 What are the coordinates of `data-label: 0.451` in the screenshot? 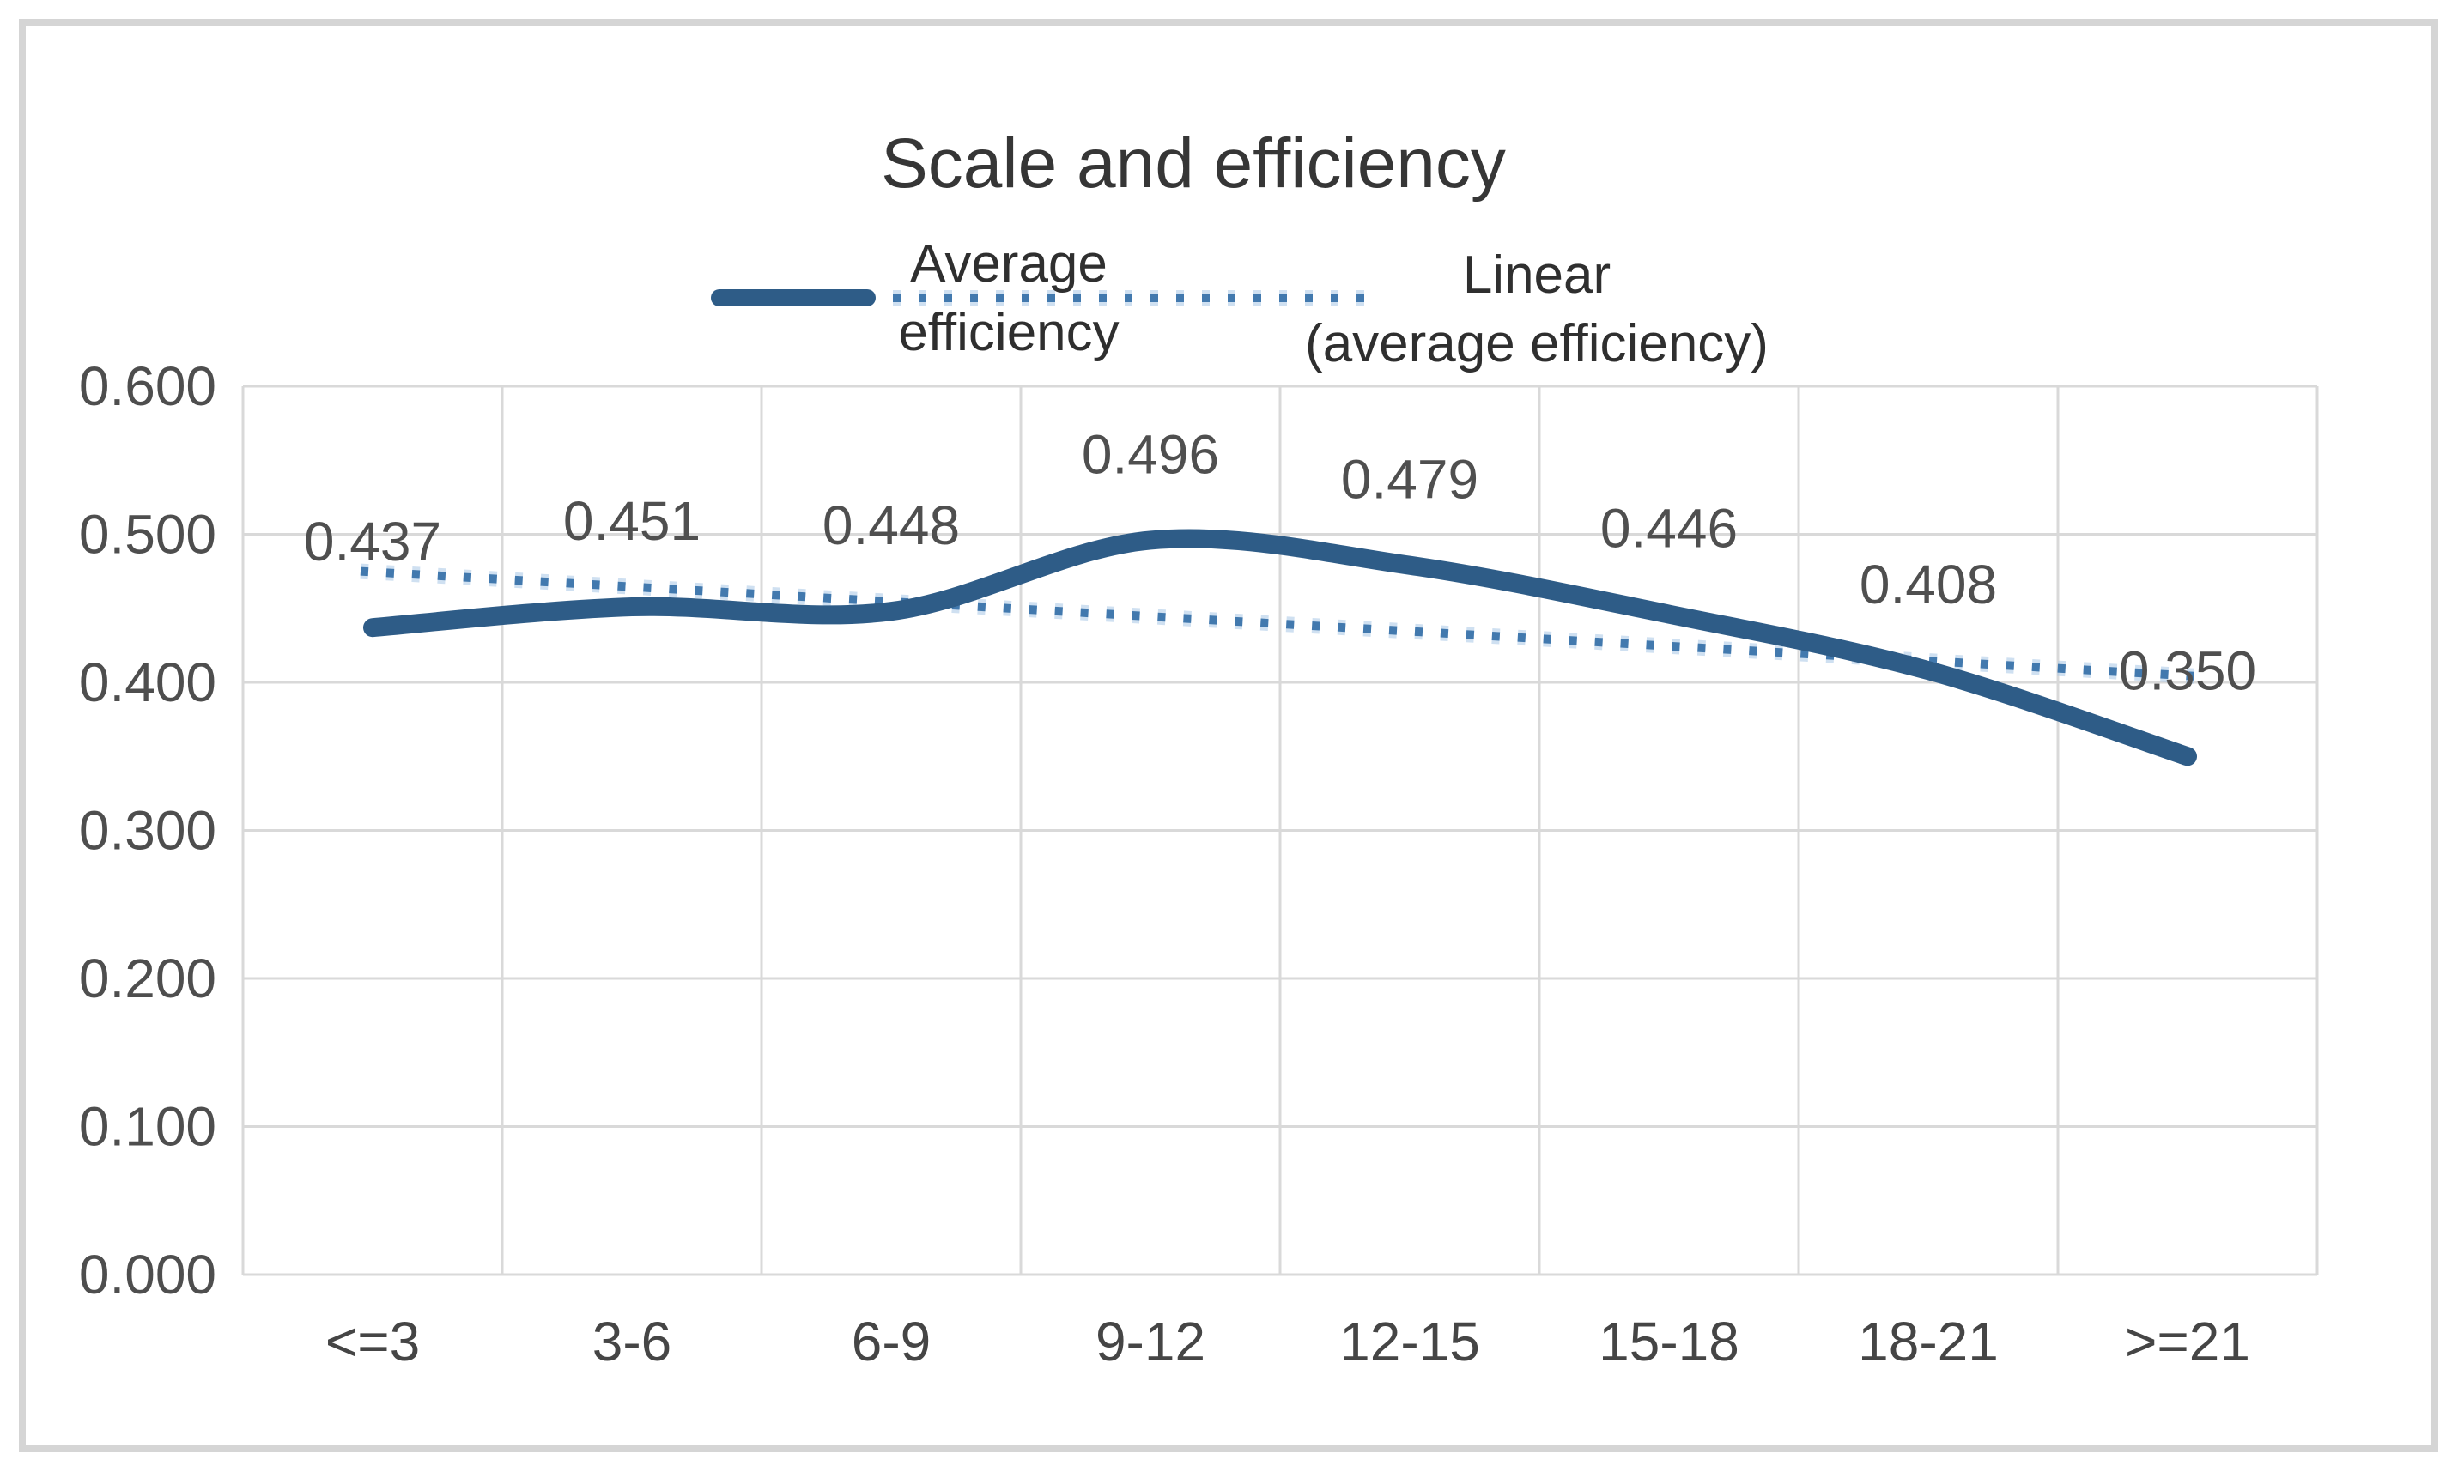 It's located at (632, 521).